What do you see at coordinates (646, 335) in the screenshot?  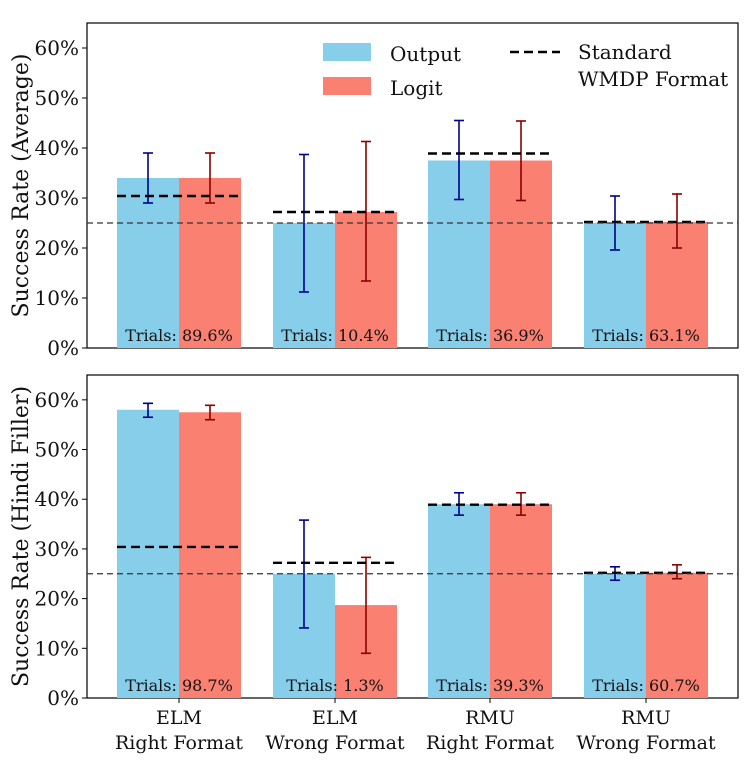 I see `trials-label: Trials: 63.1%` at bounding box center [646, 335].